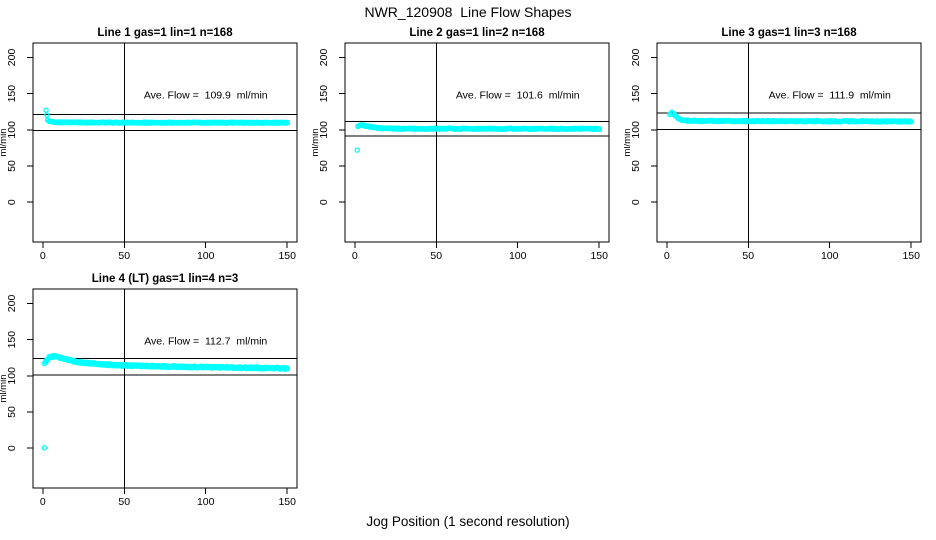 This screenshot has height=540, width=936. I want to click on x-axis-label: Jog Position (1 second resolution), so click(468, 521).